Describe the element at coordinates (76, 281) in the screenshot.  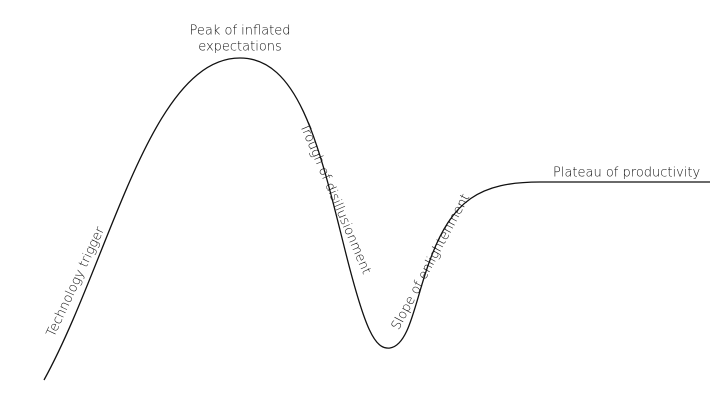
I see `stage-label: Technology trigger` at that location.